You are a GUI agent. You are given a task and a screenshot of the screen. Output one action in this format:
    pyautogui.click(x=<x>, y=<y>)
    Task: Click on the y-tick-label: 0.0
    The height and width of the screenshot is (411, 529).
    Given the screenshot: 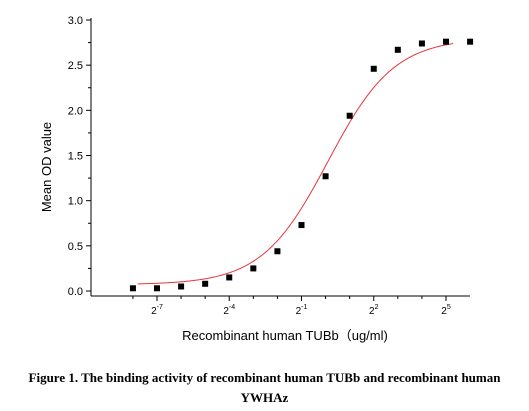 What is the action you would take?
    pyautogui.click(x=75, y=292)
    